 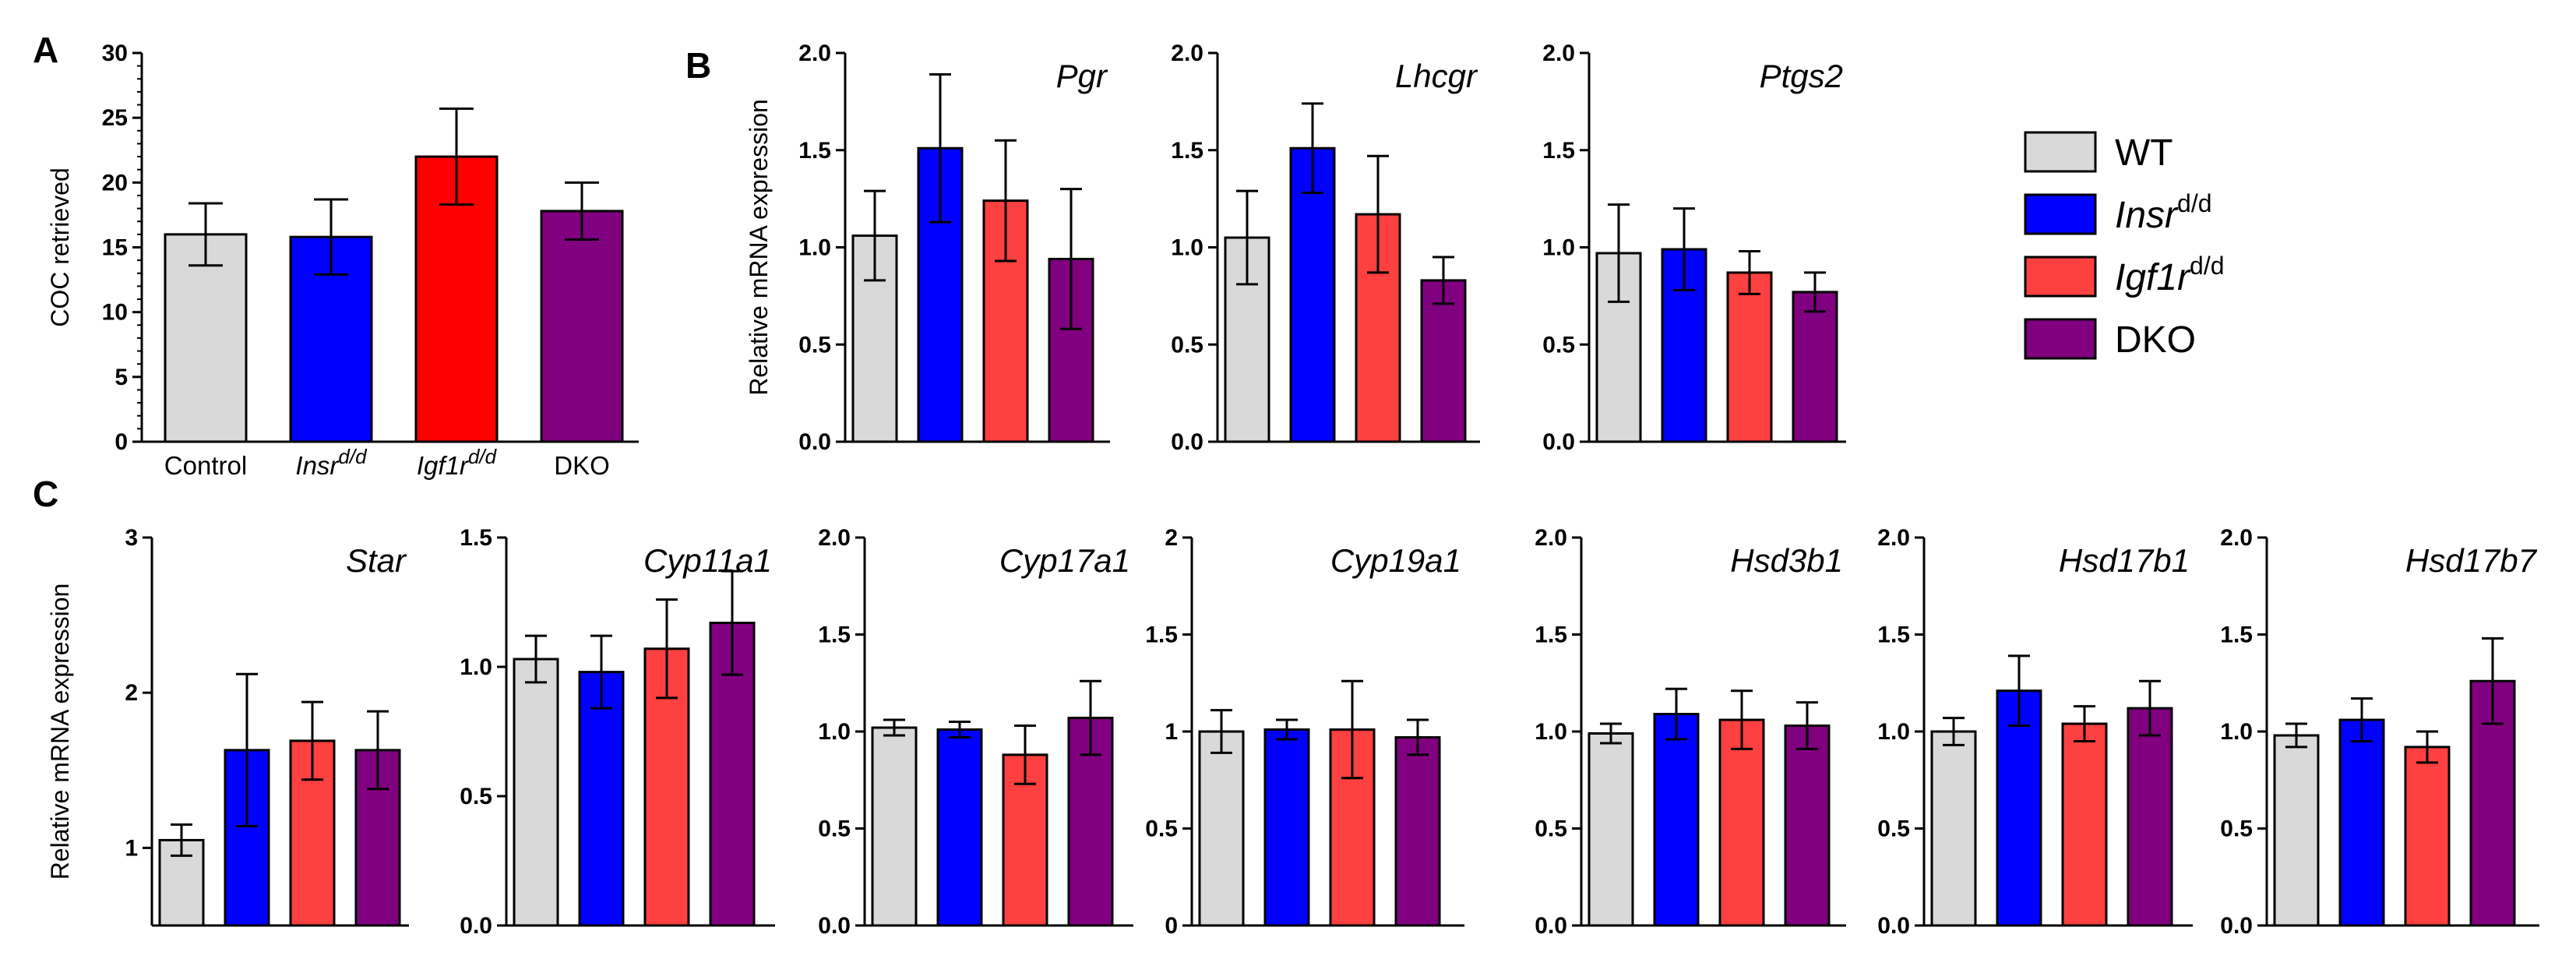 What do you see at coordinates (131, 848) in the screenshot?
I see `y-tick-label: 1` at bounding box center [131, 848].